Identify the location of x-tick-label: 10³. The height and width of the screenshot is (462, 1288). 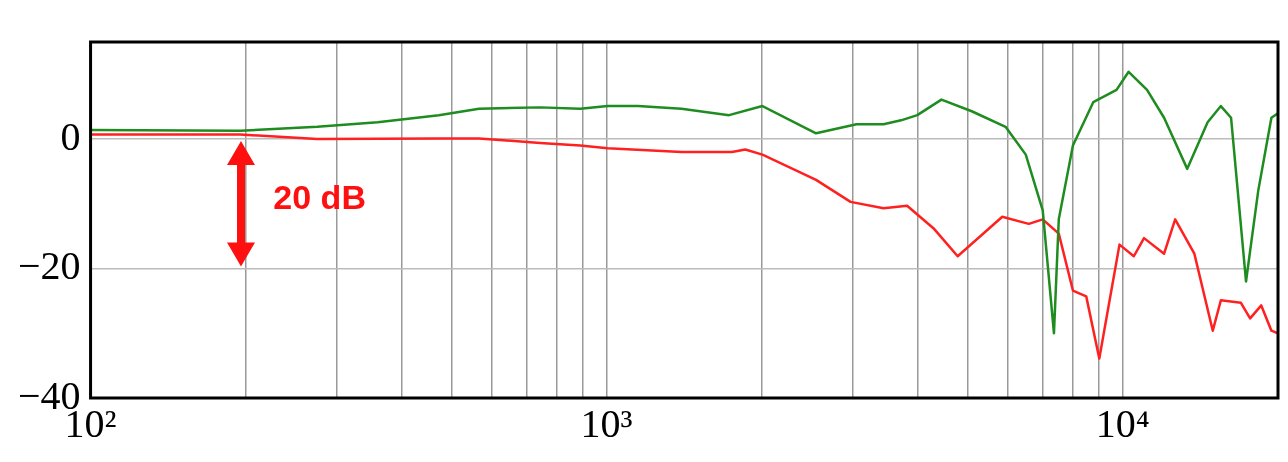
(606, 423).